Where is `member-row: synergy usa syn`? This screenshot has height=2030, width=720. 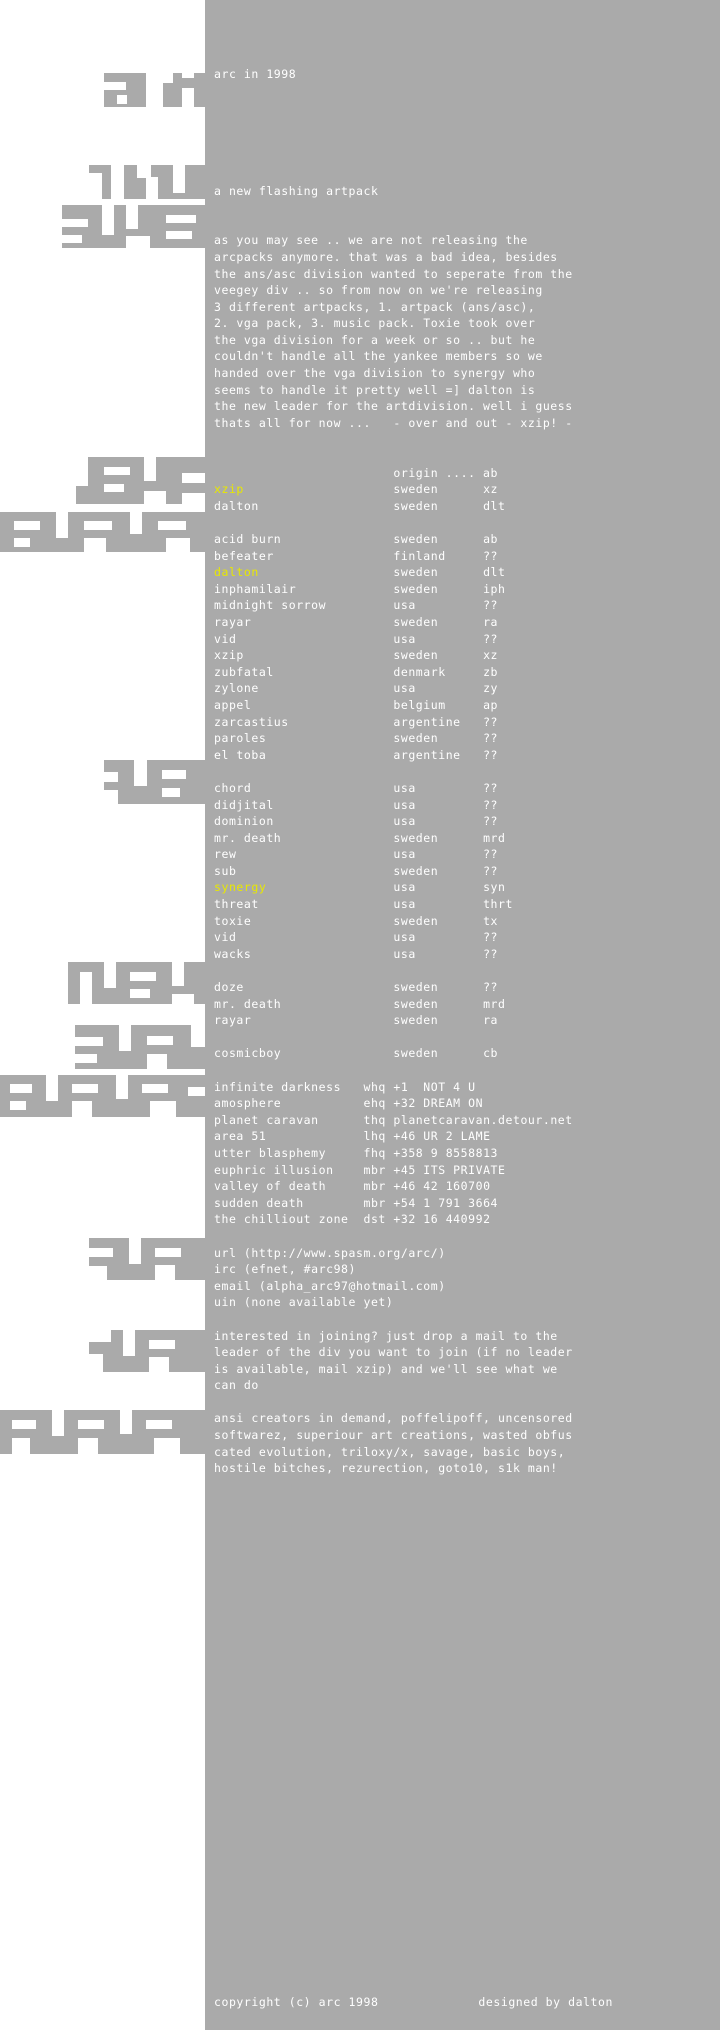 member-row: synergy usa syn is located at coordinates (467, 887).